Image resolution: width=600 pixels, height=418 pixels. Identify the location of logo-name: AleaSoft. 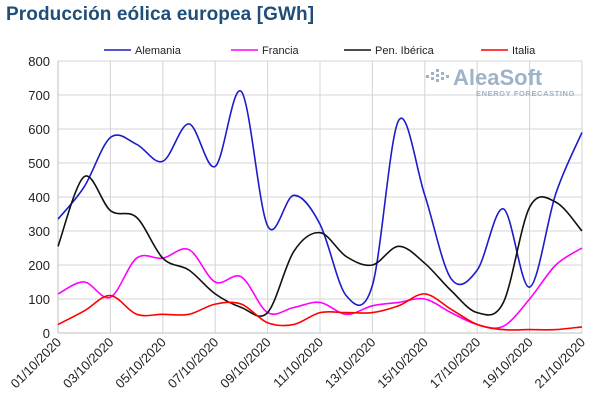
(498, 77).